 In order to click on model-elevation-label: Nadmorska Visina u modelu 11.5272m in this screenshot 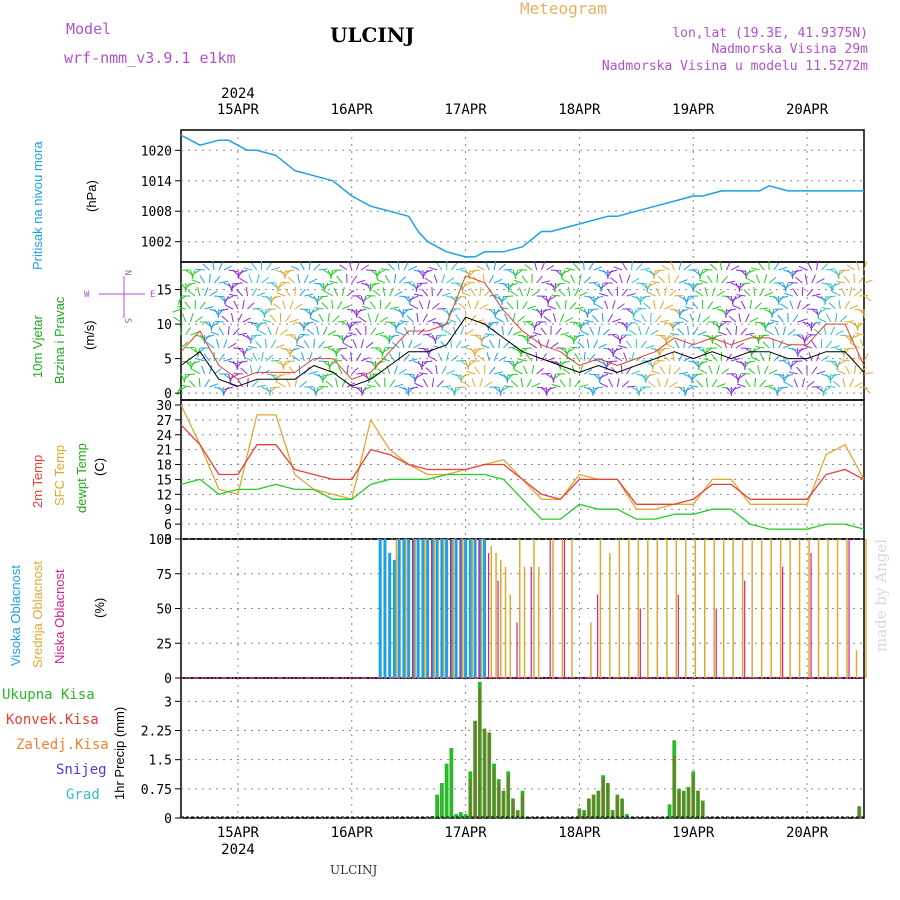, I will do `click(735, 66)`.